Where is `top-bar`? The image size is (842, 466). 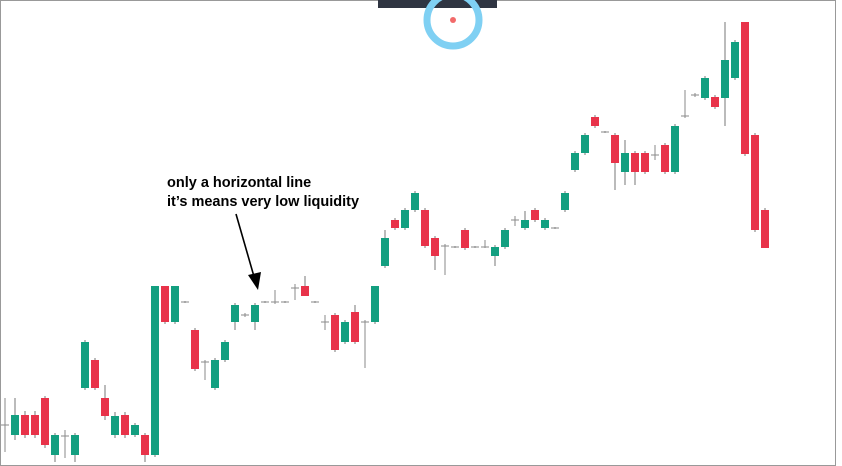 top-bar is located at coordinates (437, 4).